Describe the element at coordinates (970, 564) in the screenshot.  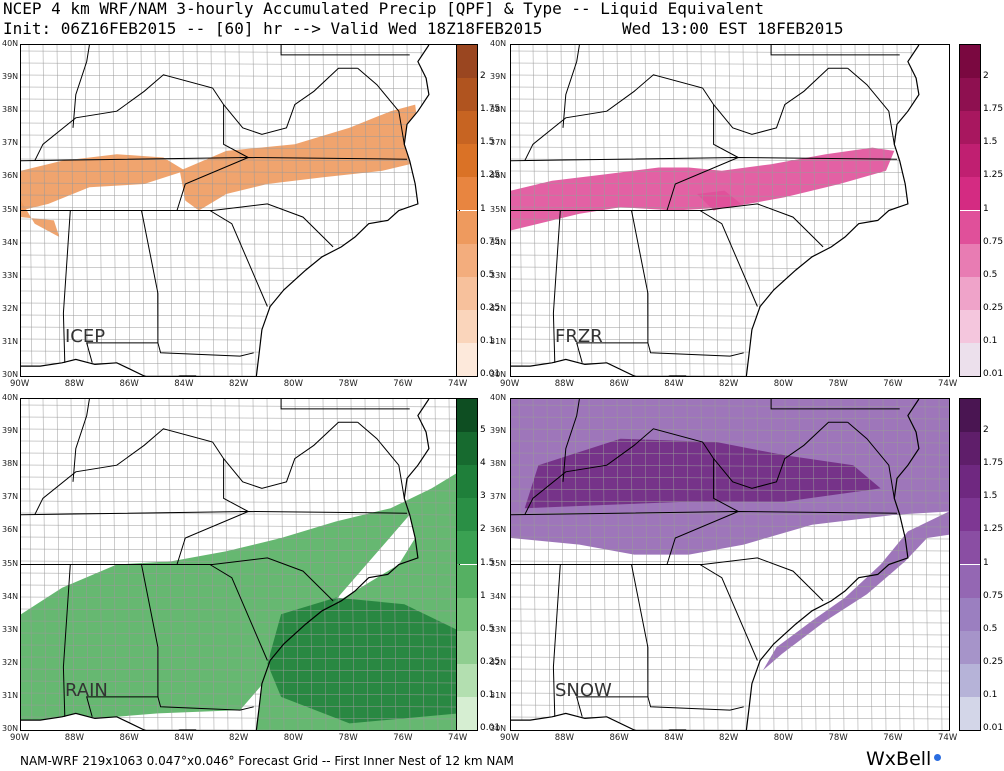
I see `snow-colorbar` at that location.